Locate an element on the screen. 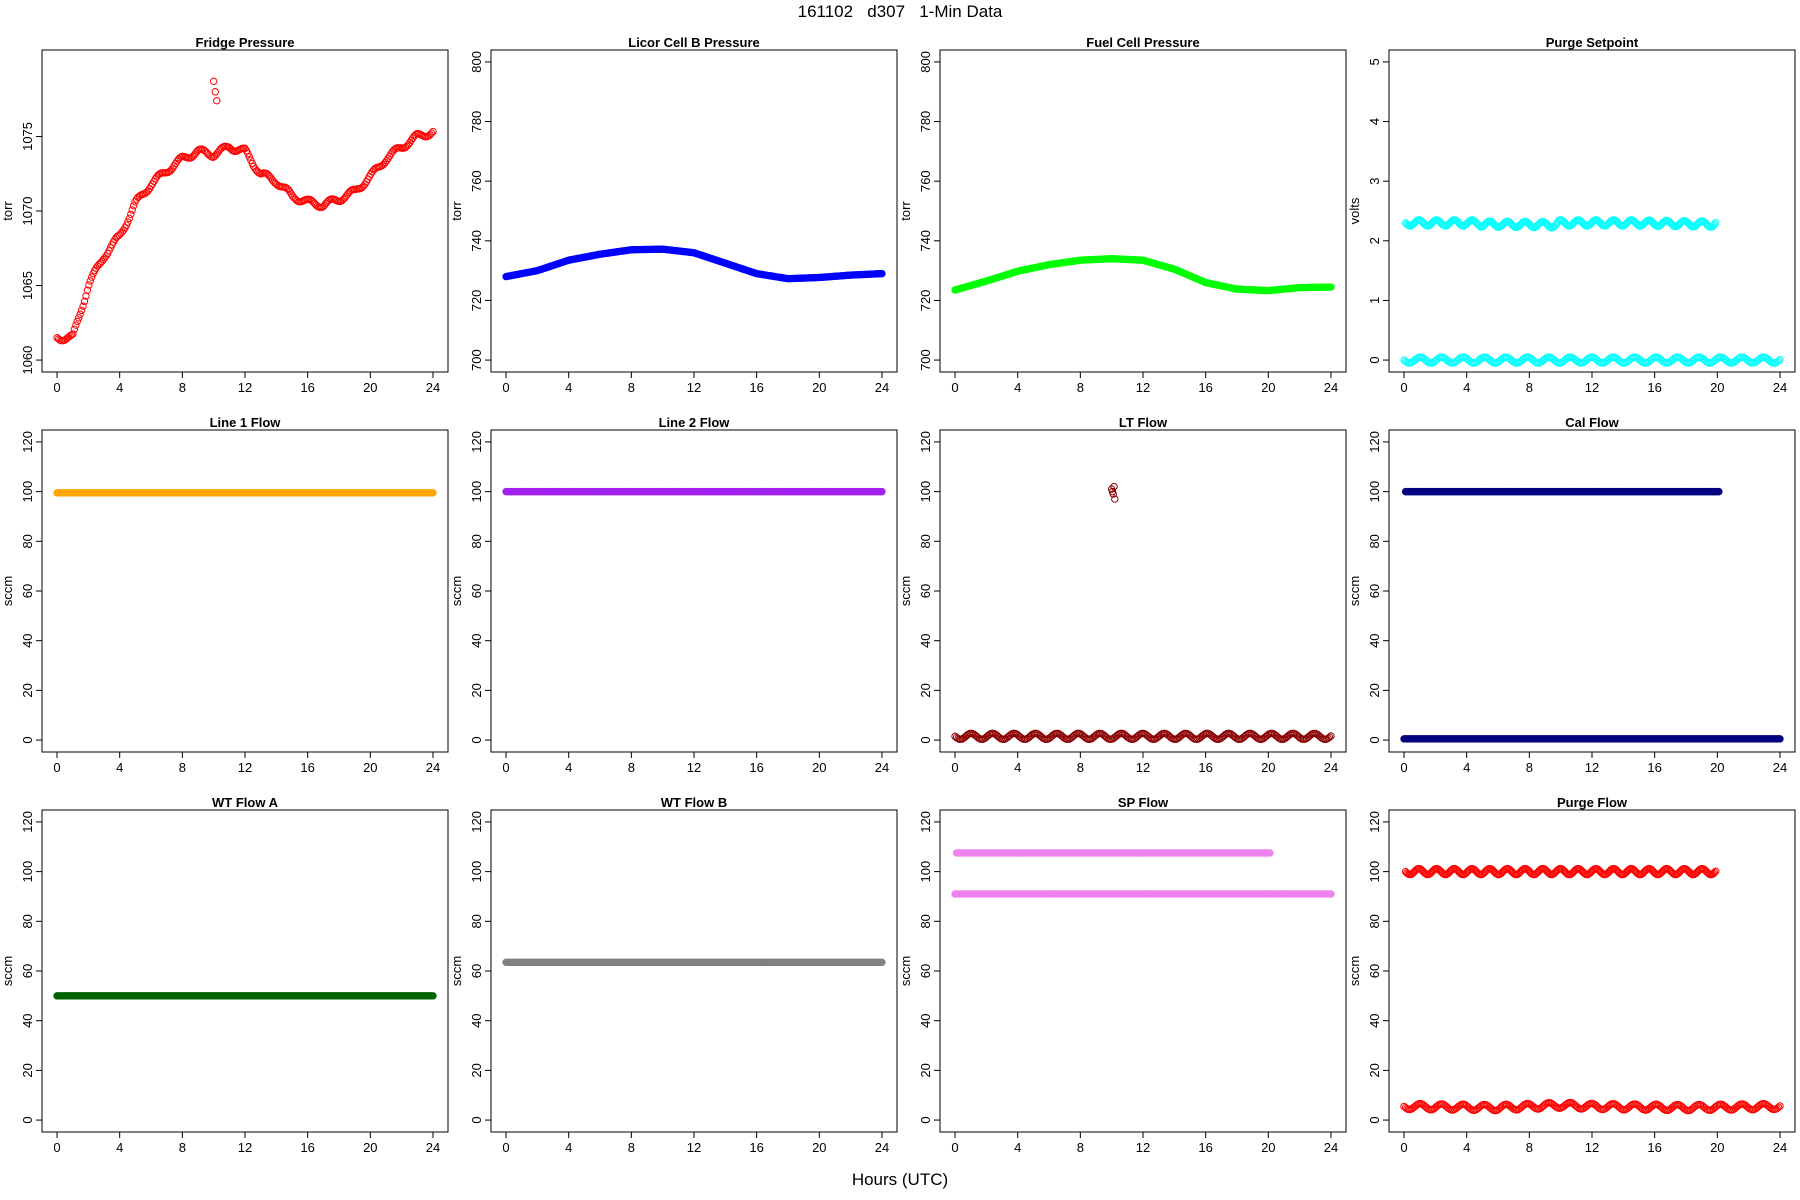 The image size is (1800, 1200). y-tick-label: 720 is located at coordinates (925, 301).